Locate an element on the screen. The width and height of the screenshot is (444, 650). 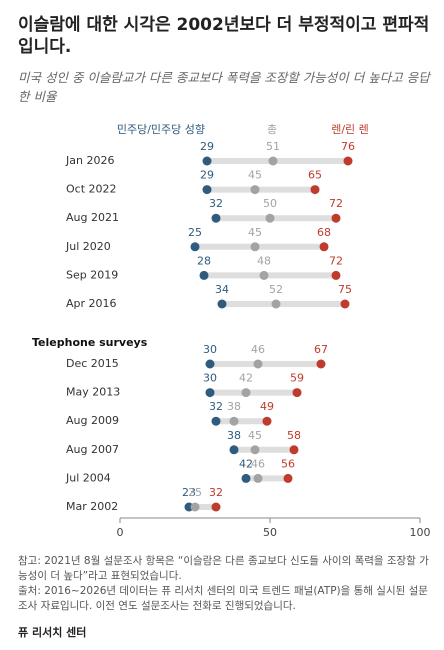
chart-title: 이슬람에 대한 시각은 2002년보다 더 부정적이고 편파적입니다. is located at coordinates (224, 36).